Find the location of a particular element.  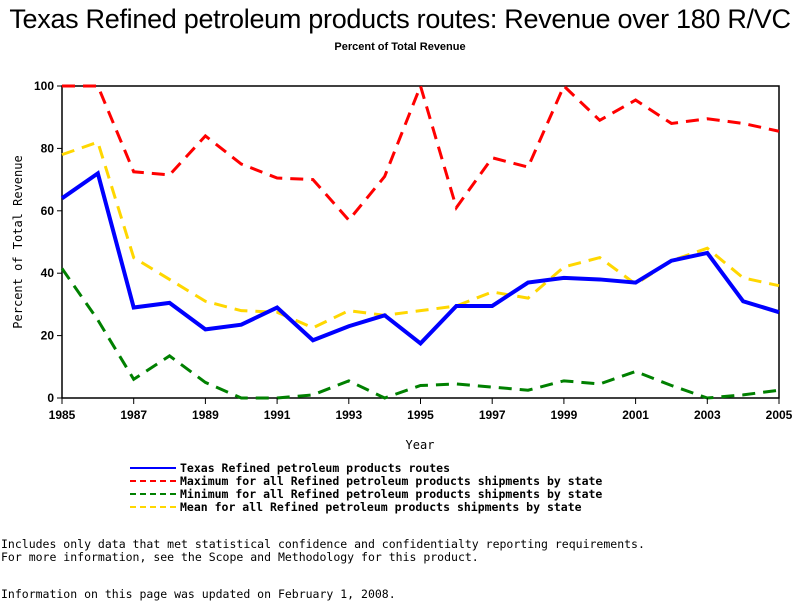

y-tick-label: 80 is located at coordinates (48, 148).